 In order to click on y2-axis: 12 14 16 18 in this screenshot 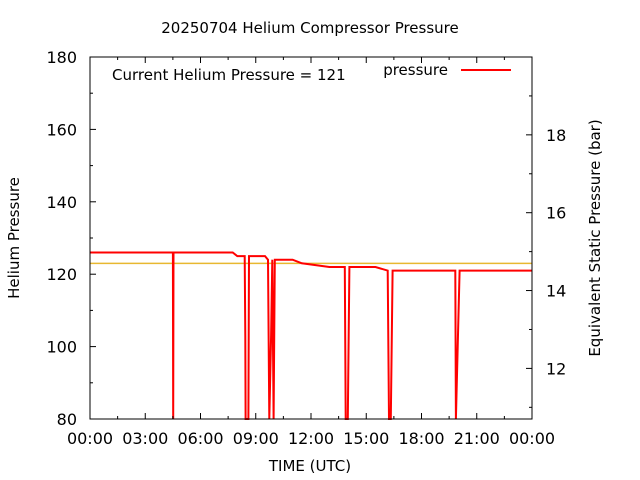, I will do `click(546, 232)`.